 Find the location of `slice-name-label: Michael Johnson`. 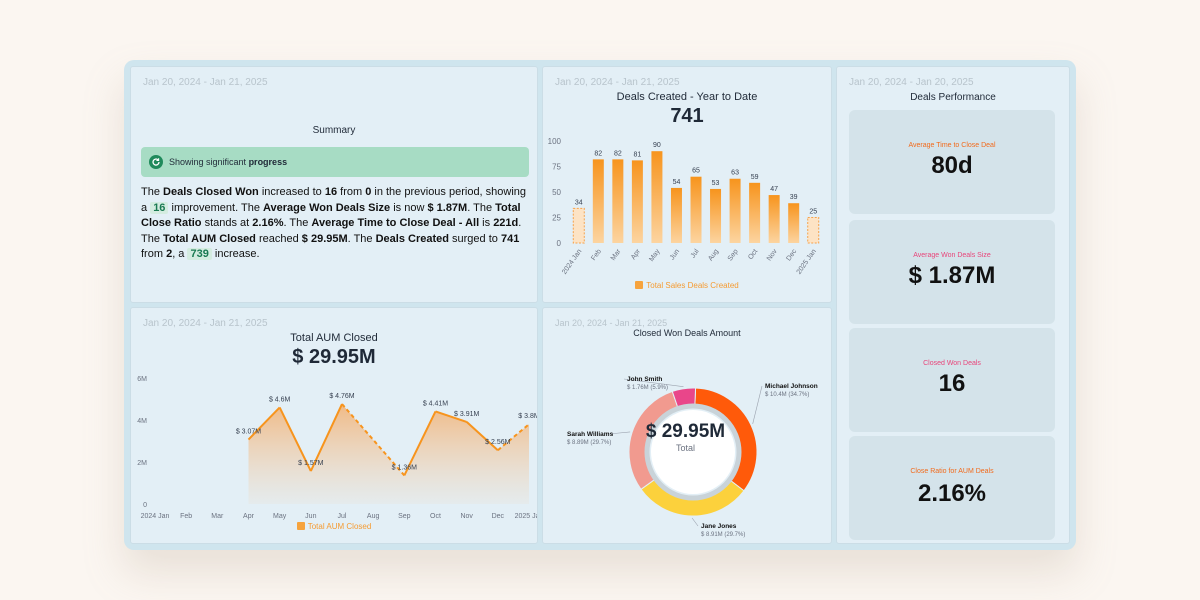

slice-name-label: Michael Johnson is located at coordinates (791, 386).